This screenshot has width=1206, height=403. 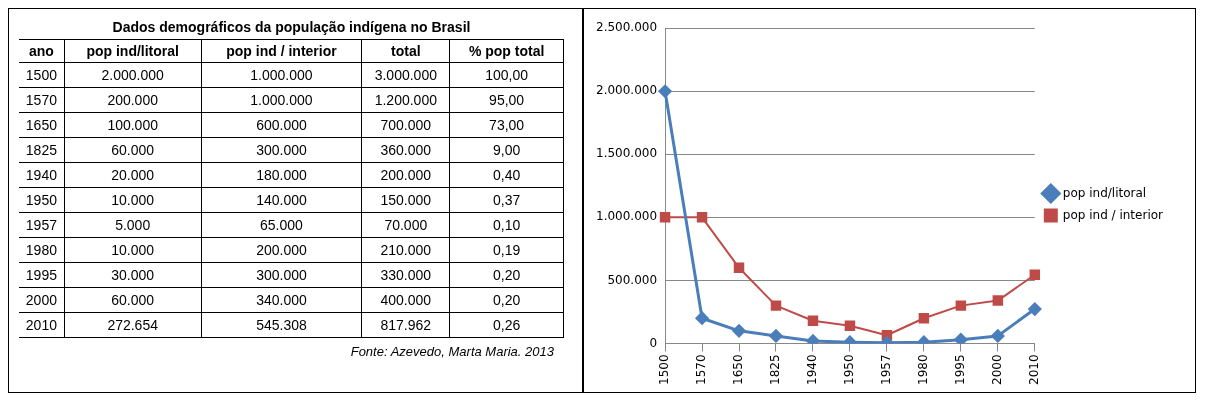 I want to click on x-tick-label: 2000, so click(x=996, y=370).